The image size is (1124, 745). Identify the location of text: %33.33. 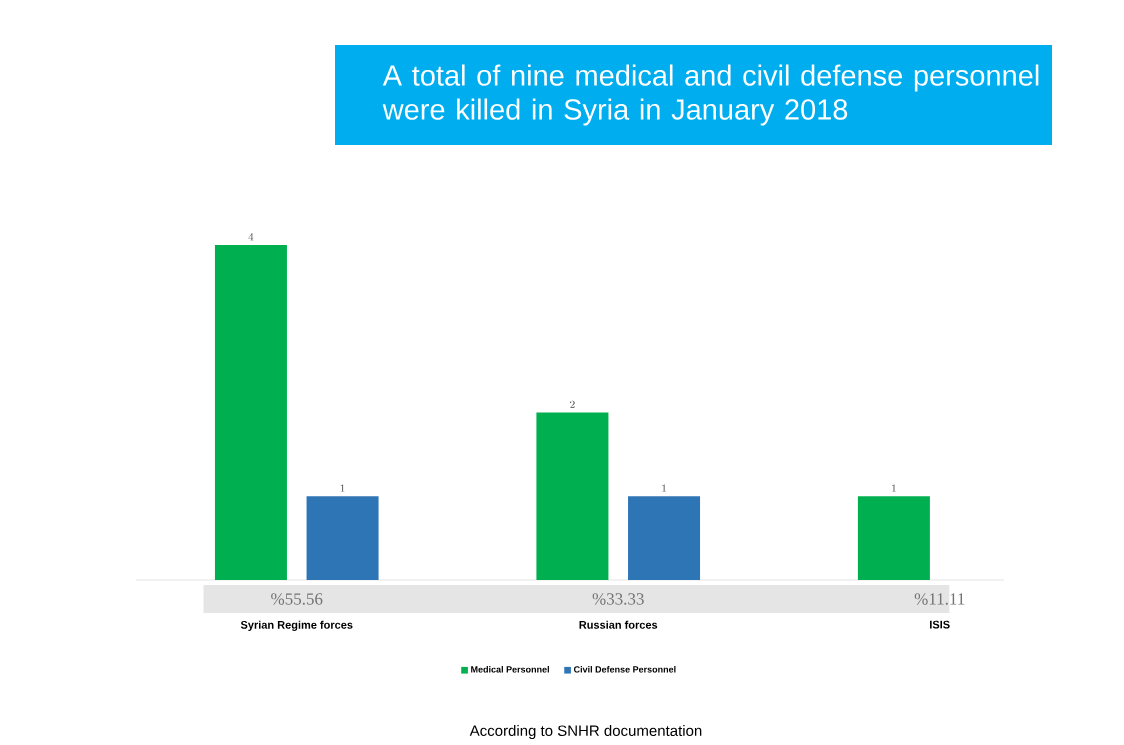
(618, 599).